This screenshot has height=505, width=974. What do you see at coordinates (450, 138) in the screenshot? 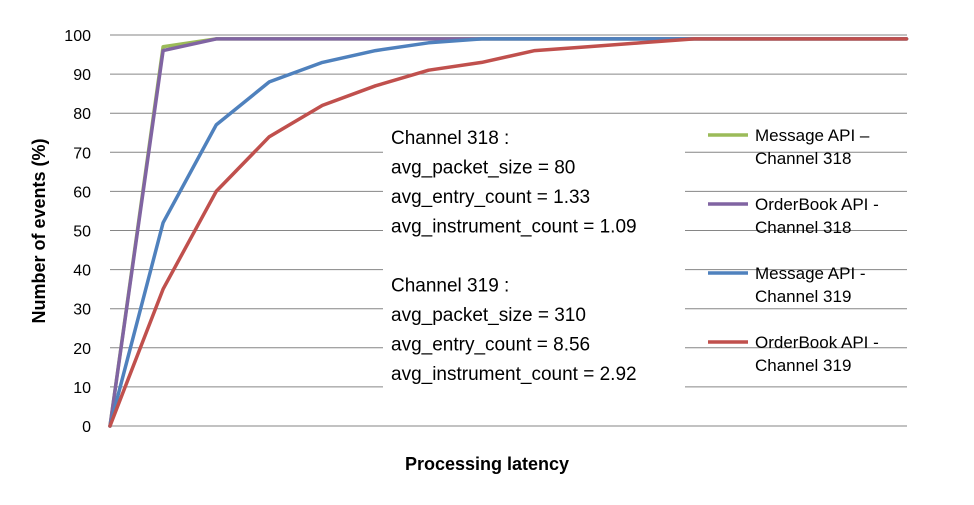
I see `annotation-line: Channel 318 :` at bounding box center [450, 138].